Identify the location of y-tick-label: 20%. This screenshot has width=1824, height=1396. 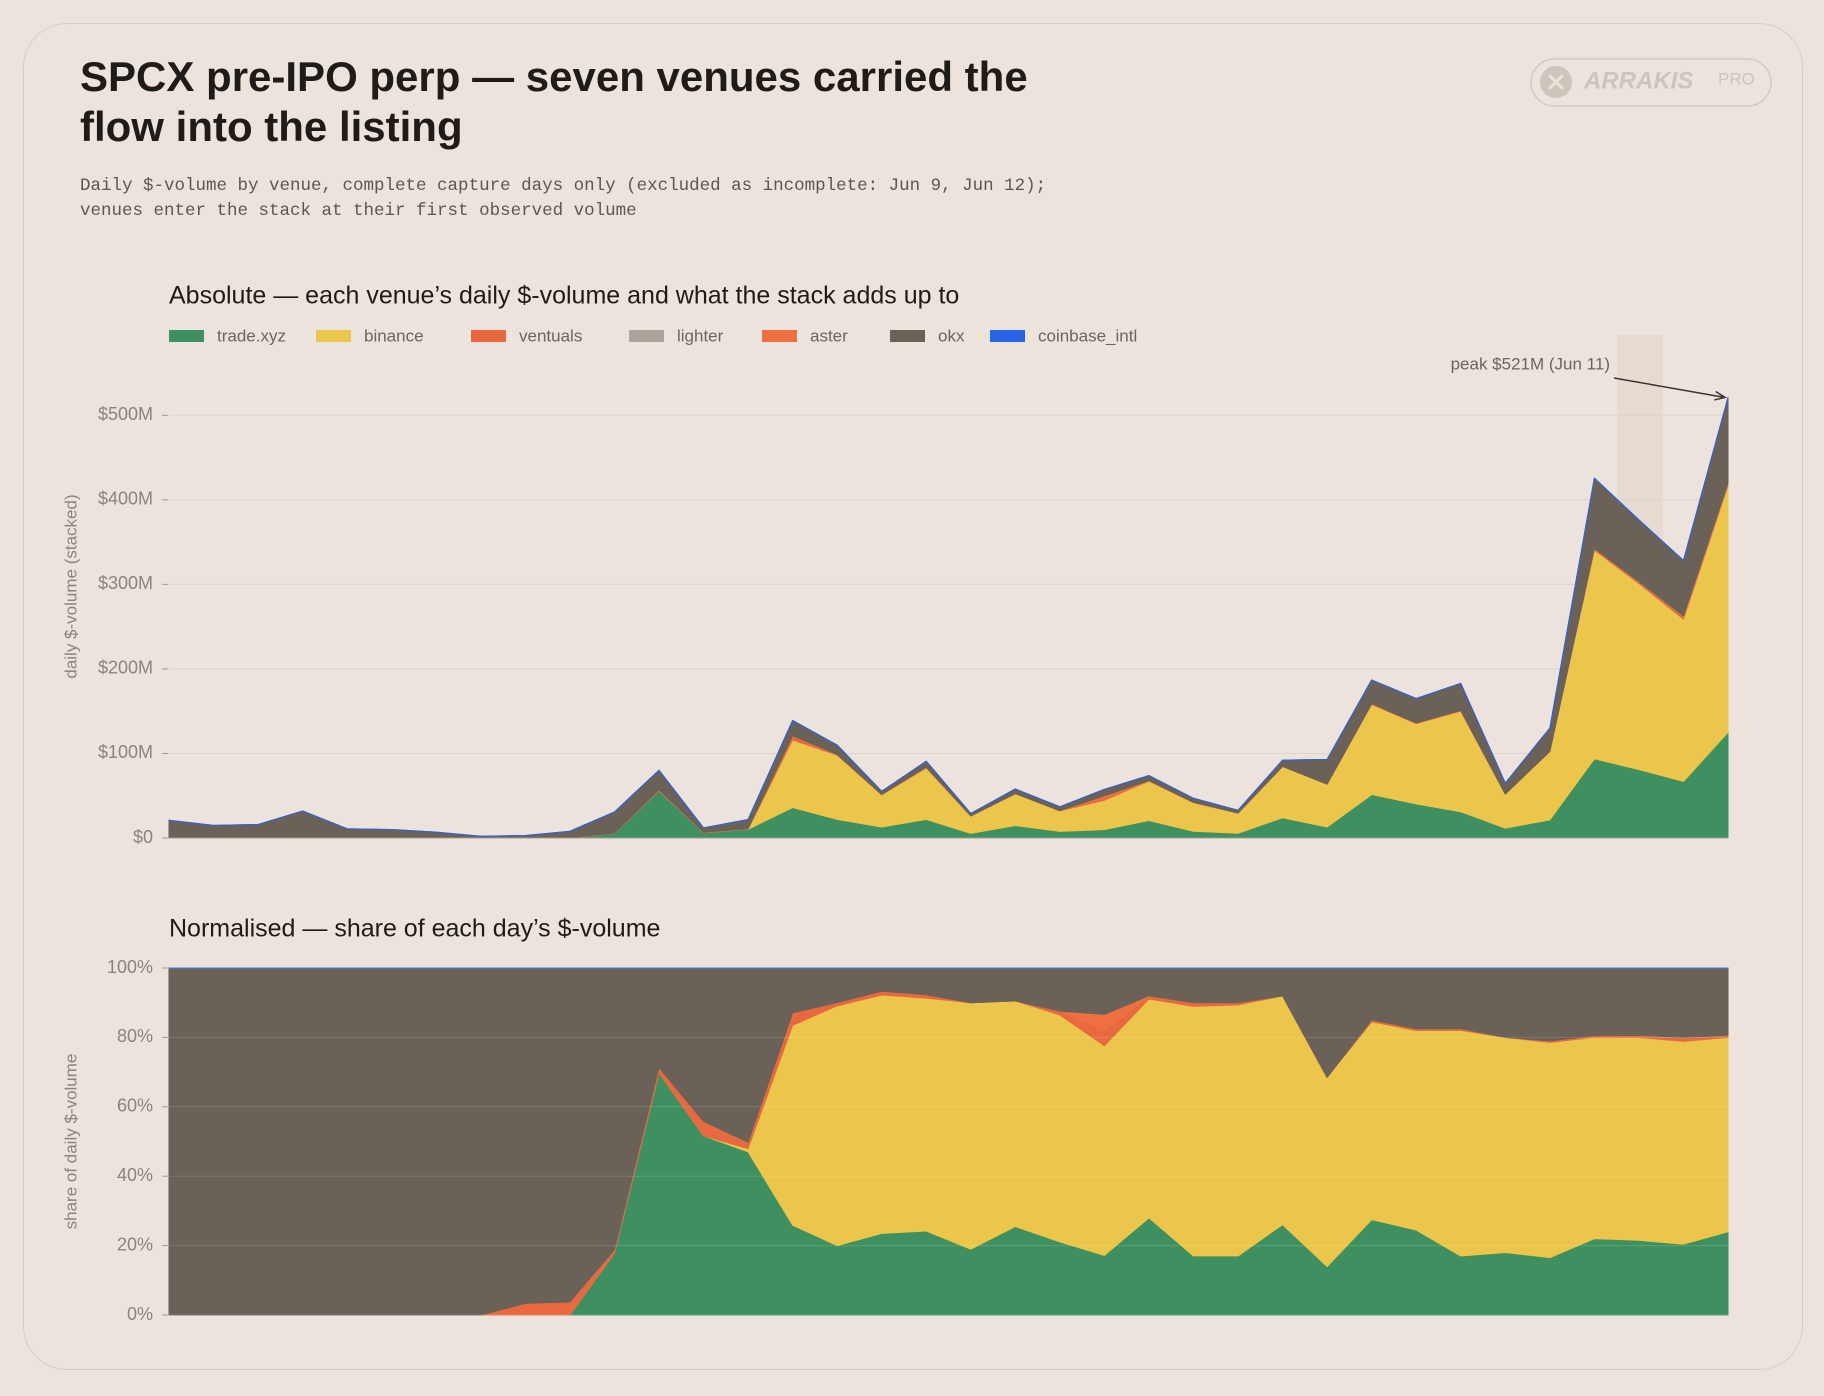
(135, 1244).